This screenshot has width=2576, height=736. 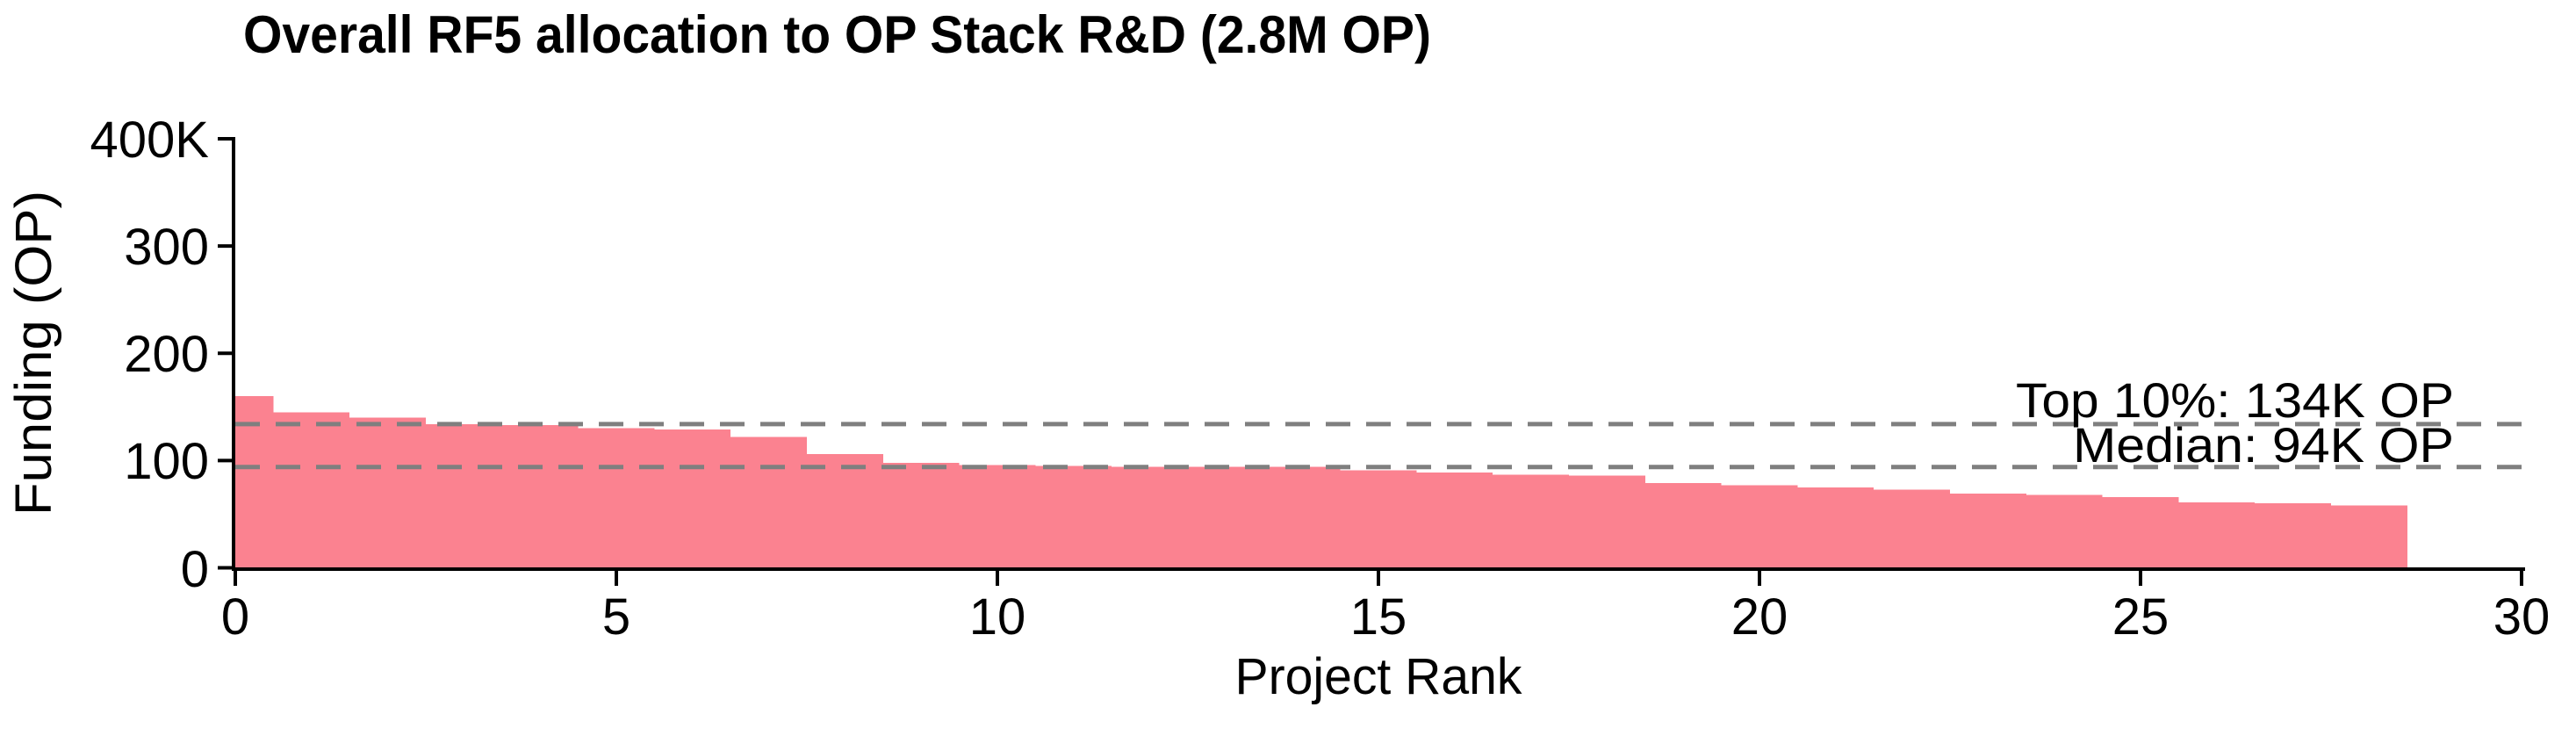 I want to click on y-tick-label-100: 100, so click(x=166, y=461).